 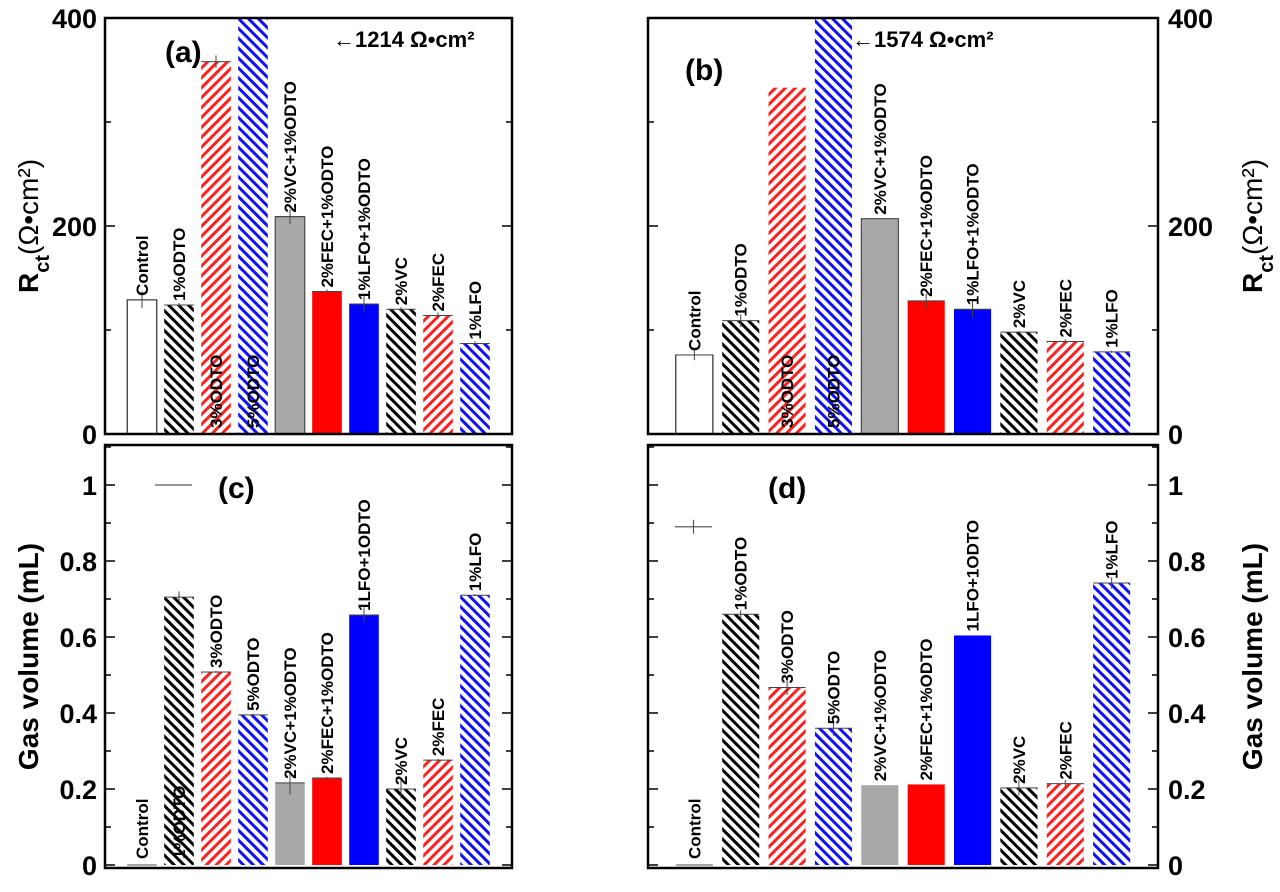 What do you see at coordinates (1190, 19) in the screenshot?
I see `tick-label: 400` at bounding box center [1190, 19].